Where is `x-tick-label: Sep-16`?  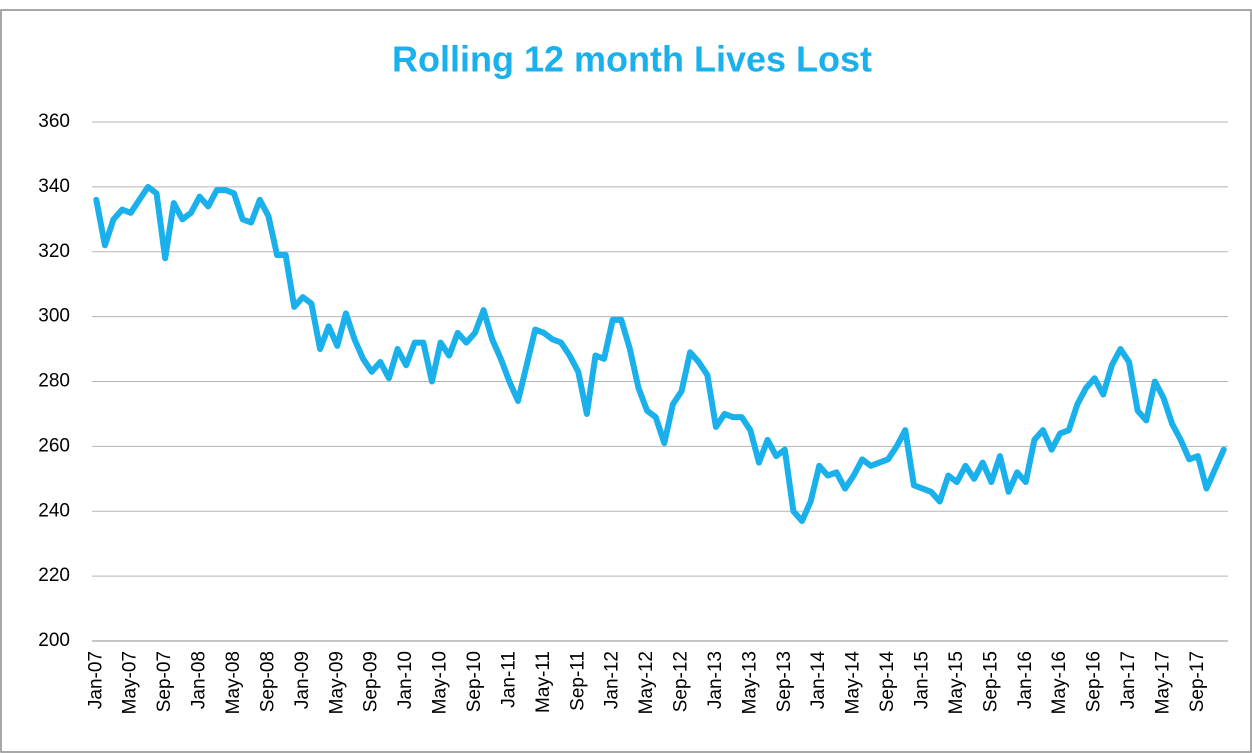
x-tick-label: Sep-16 is located at coordinates (1094, 681).